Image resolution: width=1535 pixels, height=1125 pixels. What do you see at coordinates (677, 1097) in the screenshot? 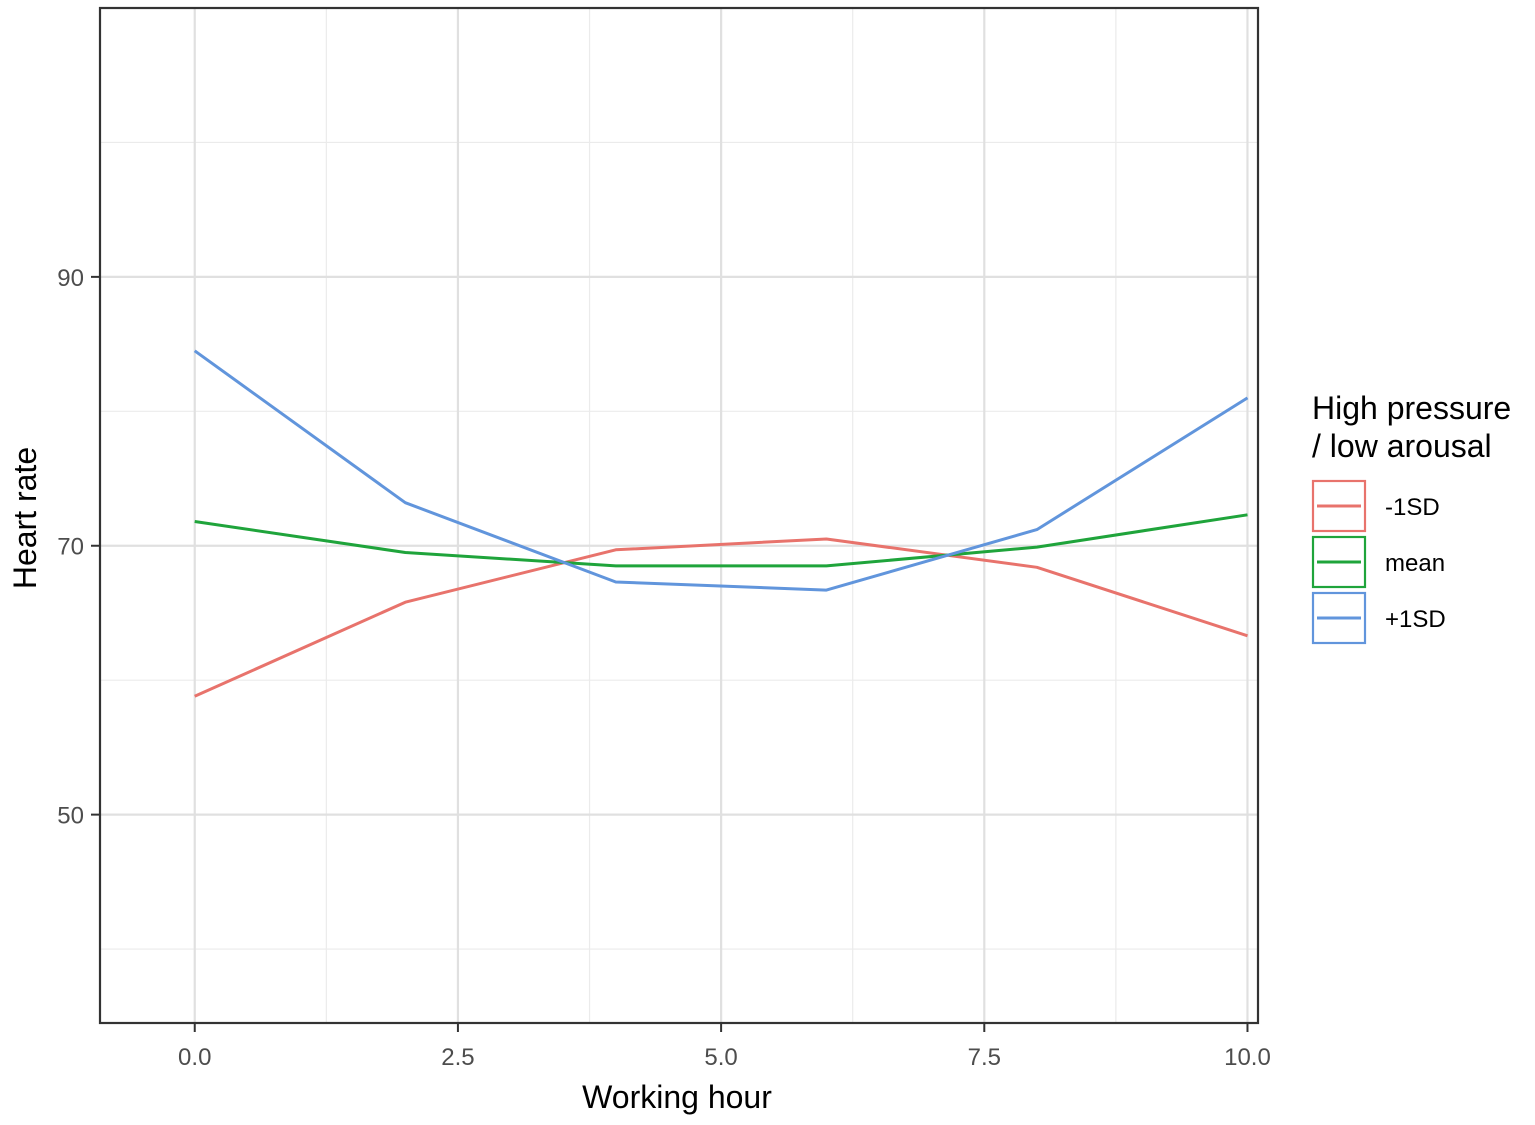
I see `x-axis-title: Working hour` at bounding box center [677, 1097].